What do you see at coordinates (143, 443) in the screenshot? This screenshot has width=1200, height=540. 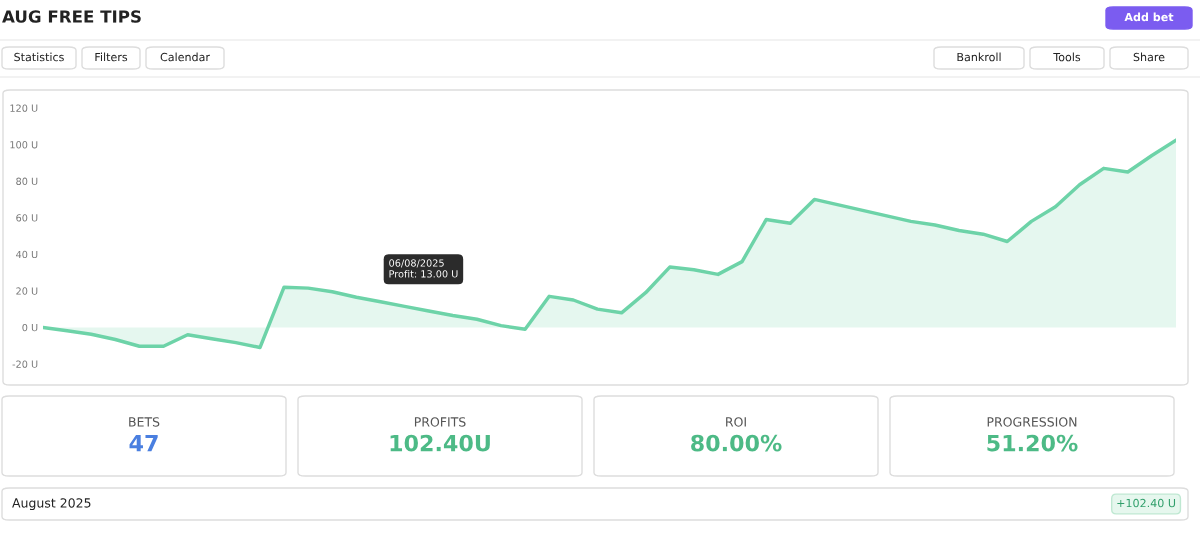 I see `text: 47` at bounding box center [143, 443].